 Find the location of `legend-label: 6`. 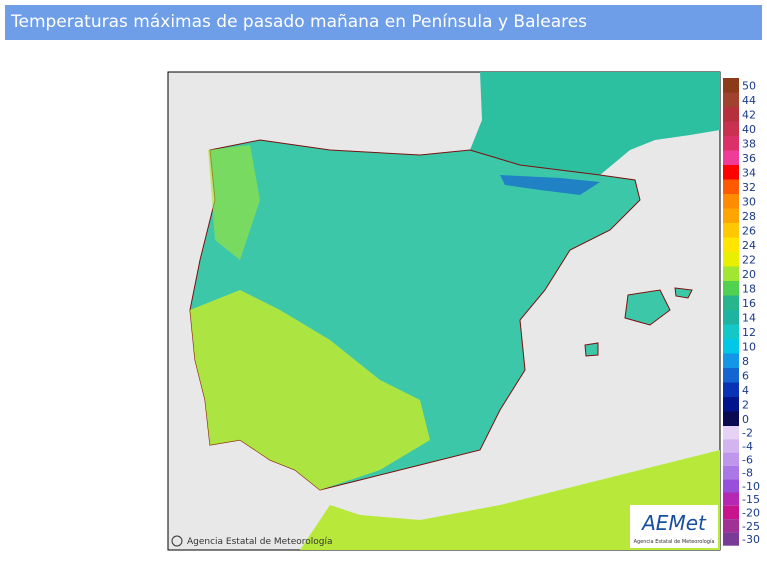

legend-label: 6 is located at coordinates (745, 375).